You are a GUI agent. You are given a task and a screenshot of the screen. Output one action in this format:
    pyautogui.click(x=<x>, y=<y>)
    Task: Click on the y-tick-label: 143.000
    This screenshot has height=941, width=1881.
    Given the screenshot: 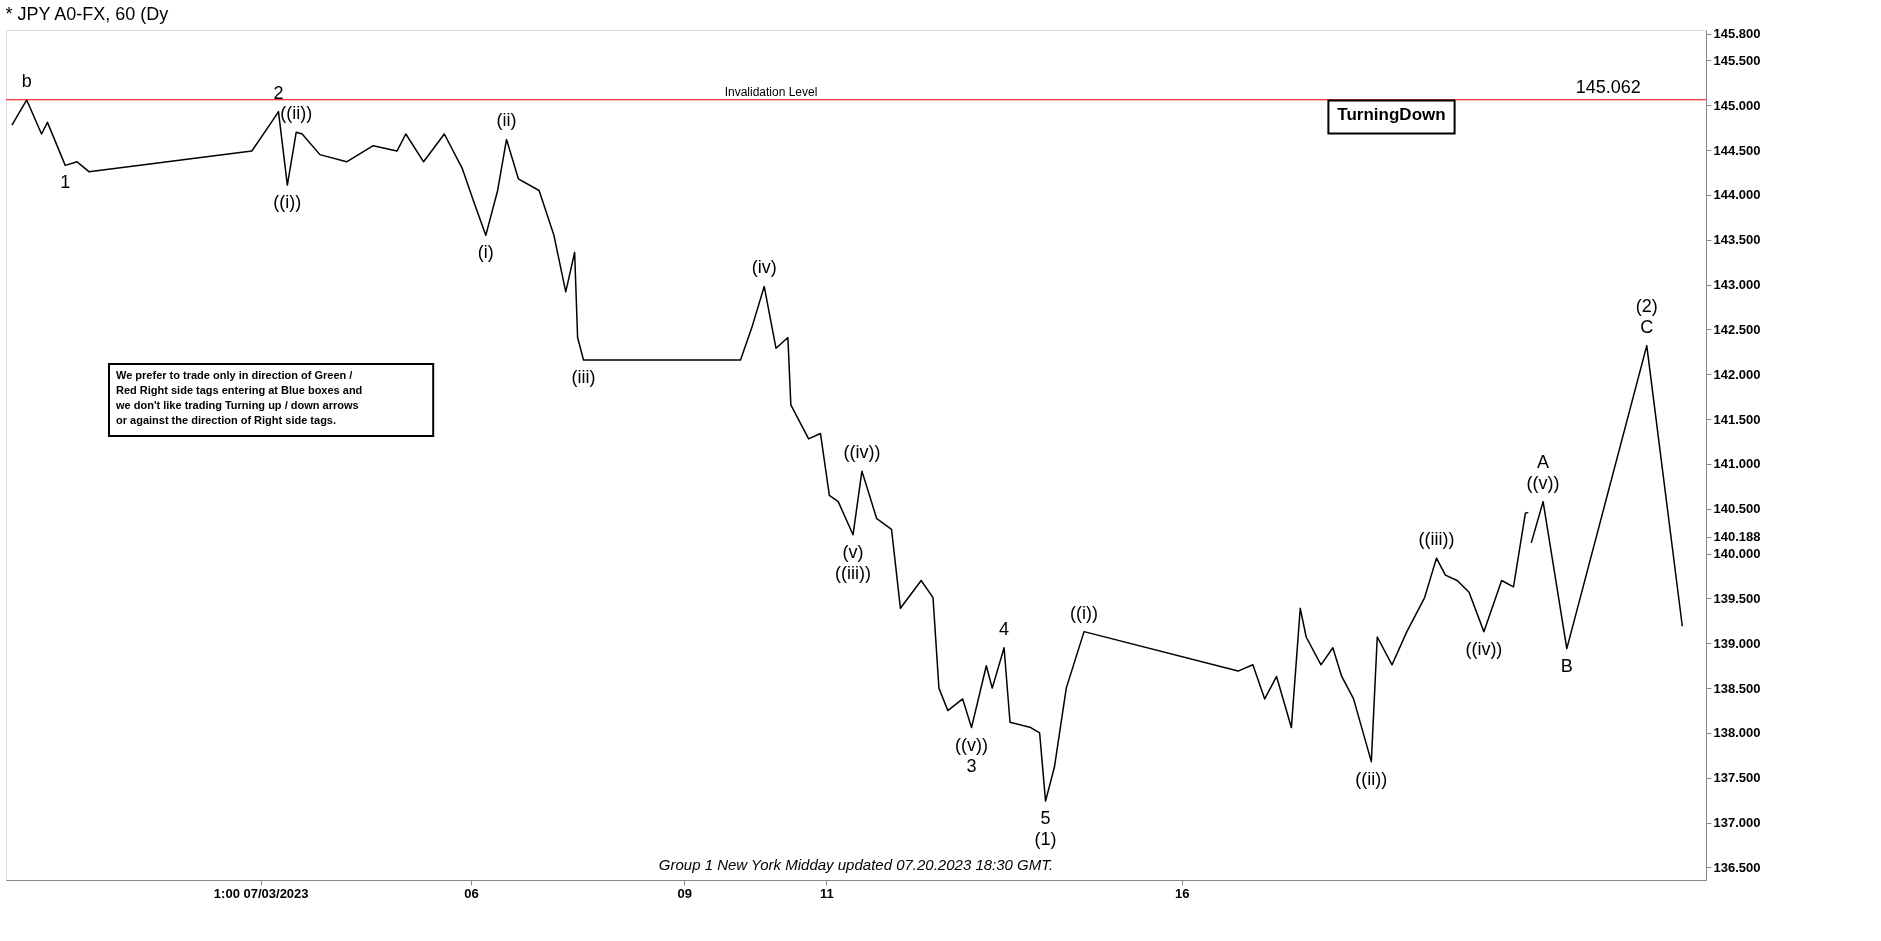 What is the action you would take?
    pyautogui.click(x=1737, y=285)
    